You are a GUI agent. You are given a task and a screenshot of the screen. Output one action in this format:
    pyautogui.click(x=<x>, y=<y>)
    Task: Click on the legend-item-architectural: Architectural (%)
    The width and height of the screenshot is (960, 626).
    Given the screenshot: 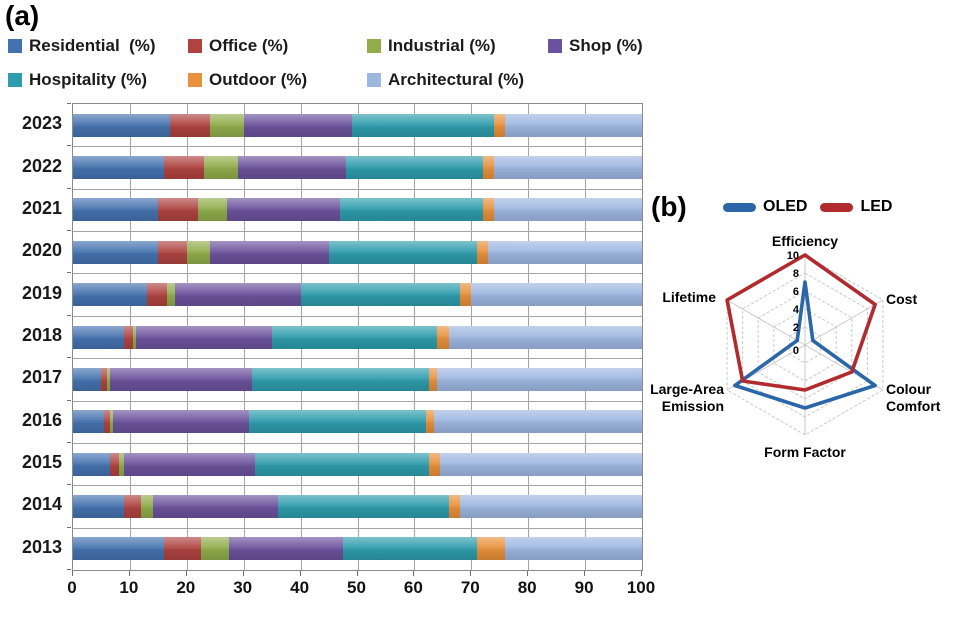 What is the action you would take?
    pyautogui.click(x=446, y=79)
    